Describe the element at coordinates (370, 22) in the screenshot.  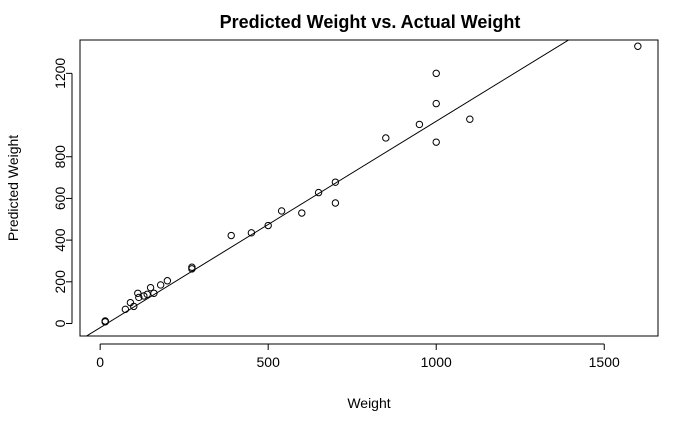
I see `chart-title: Predicted Weight vs. Actual Weight` at that location.